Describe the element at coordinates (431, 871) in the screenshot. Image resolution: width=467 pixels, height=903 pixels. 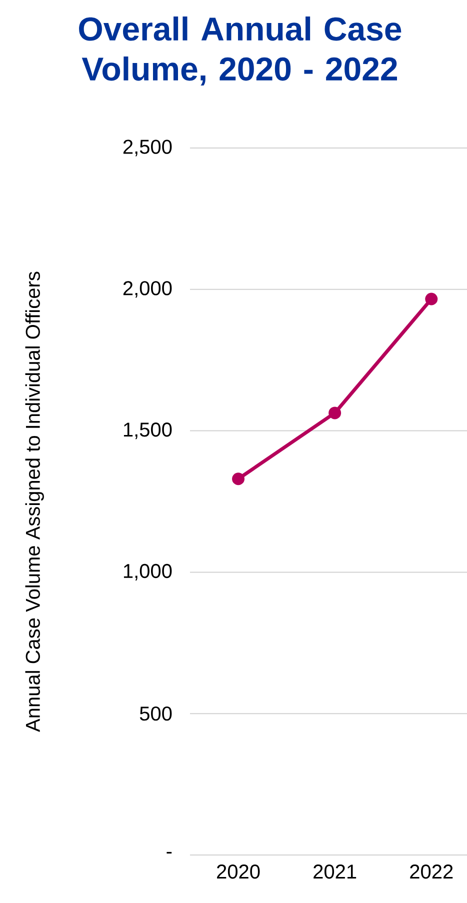
I see `x-tick-label: 2022` at that location.